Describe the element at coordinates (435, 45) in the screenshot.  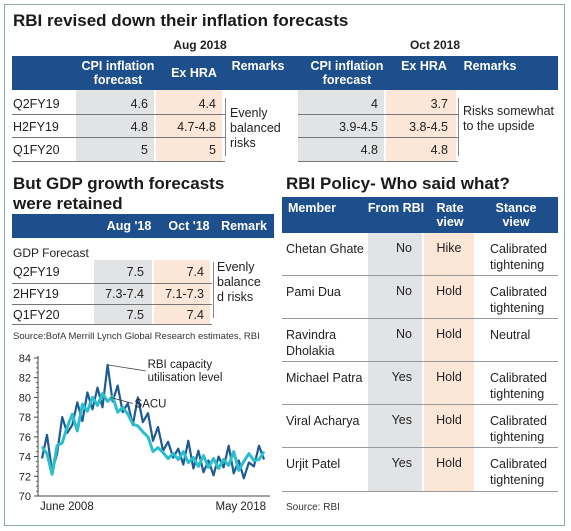
I see `group-oct-2018: Oct 2018` at that location.